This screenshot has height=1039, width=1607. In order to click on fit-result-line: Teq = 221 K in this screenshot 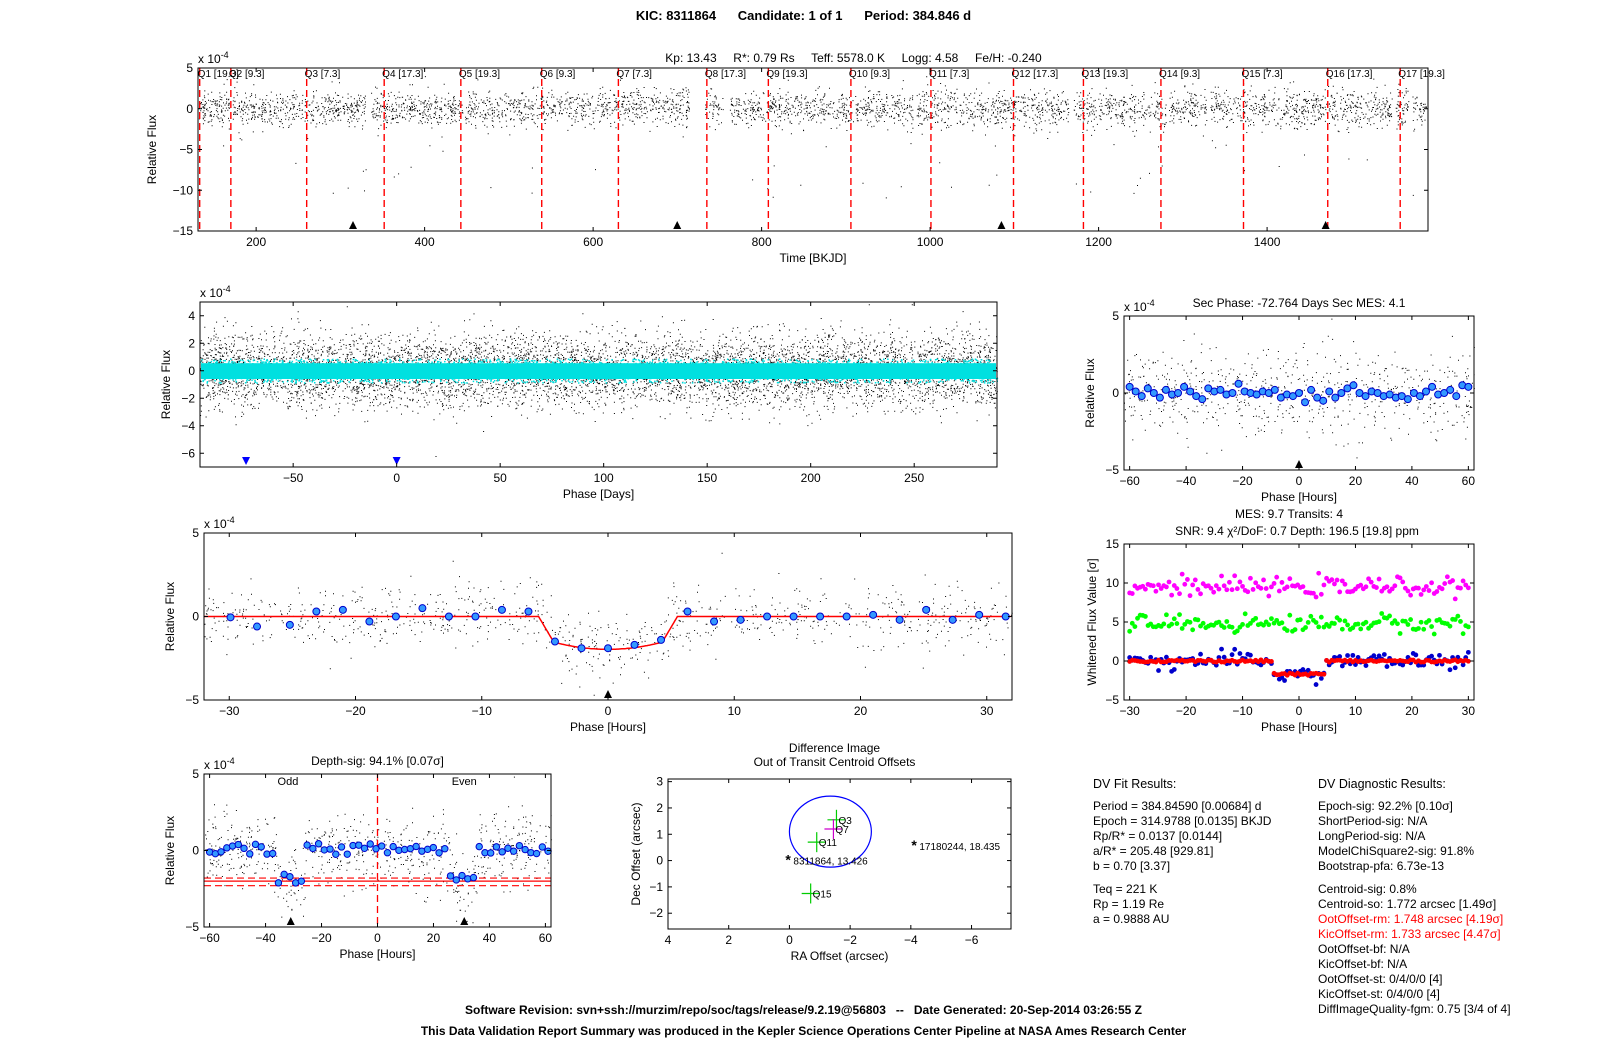, I will do `click(1125, 889)`.